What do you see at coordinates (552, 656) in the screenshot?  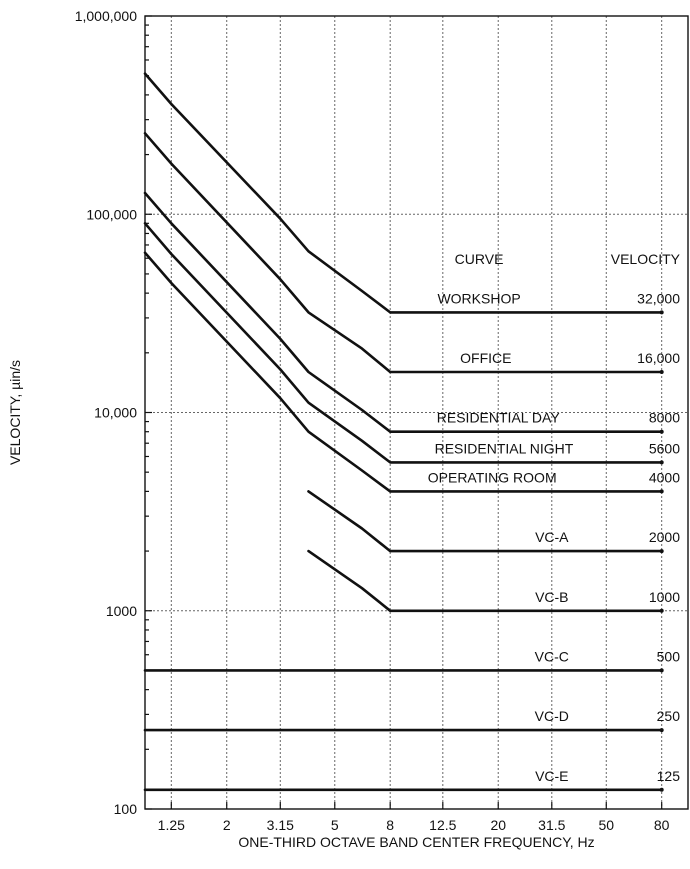 I see `curve-name-label: VC-C` at bounding box center [552, 656].